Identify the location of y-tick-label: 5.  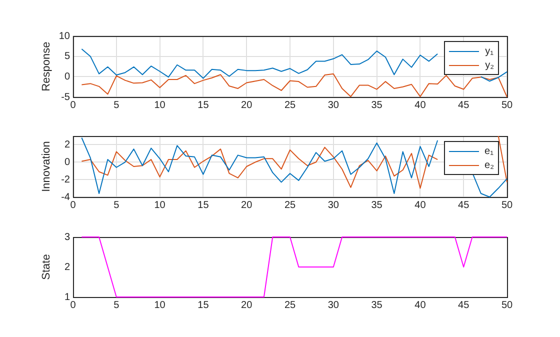
(67, 56).